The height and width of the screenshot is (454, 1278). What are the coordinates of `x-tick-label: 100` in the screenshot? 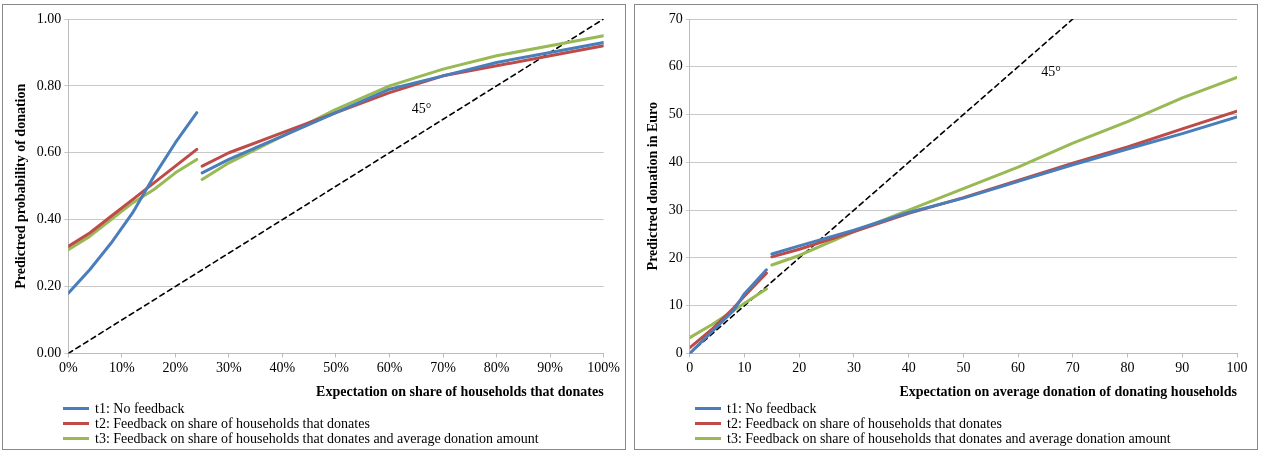 It's located at (1237, 368).